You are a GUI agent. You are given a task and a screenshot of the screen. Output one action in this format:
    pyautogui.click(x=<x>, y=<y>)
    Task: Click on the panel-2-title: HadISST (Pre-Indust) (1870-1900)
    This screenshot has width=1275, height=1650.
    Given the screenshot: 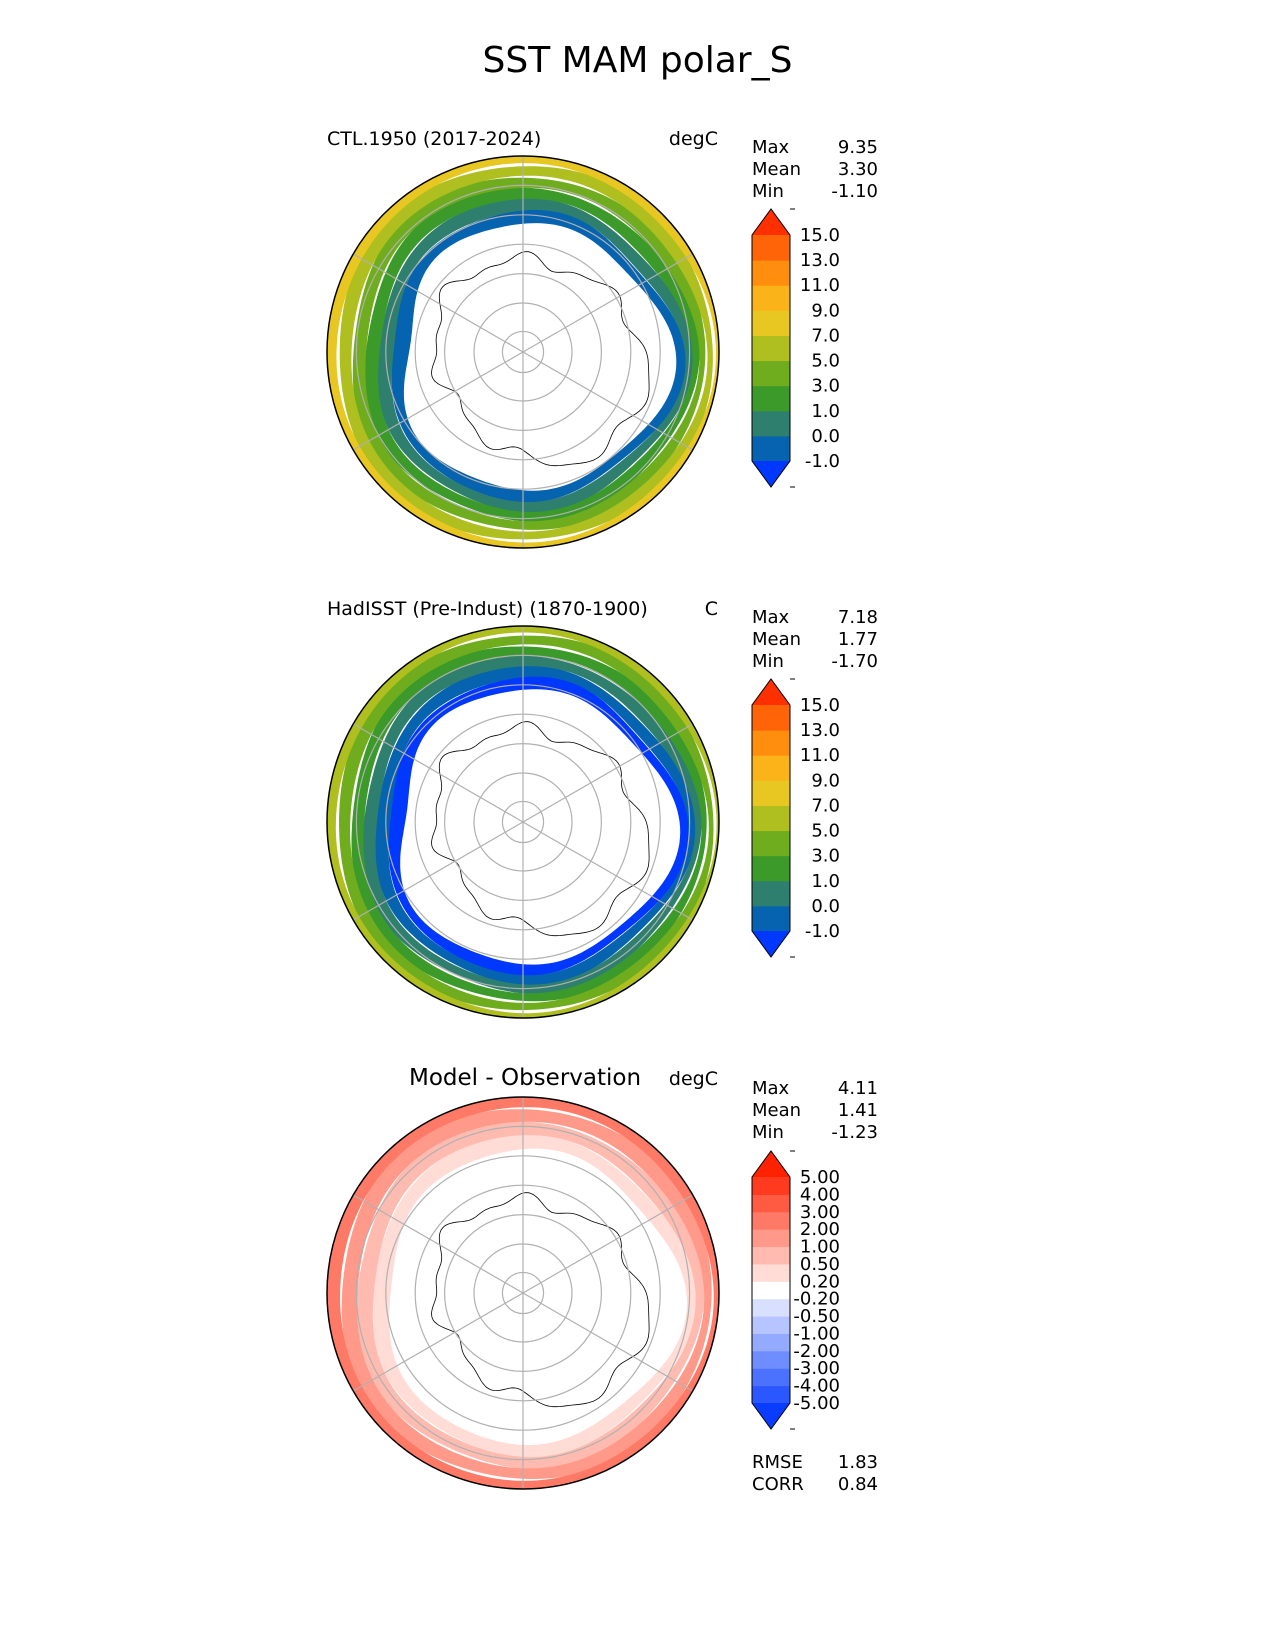 What is the action you would take?
    pyautogui.click(x=487, y=609)
    